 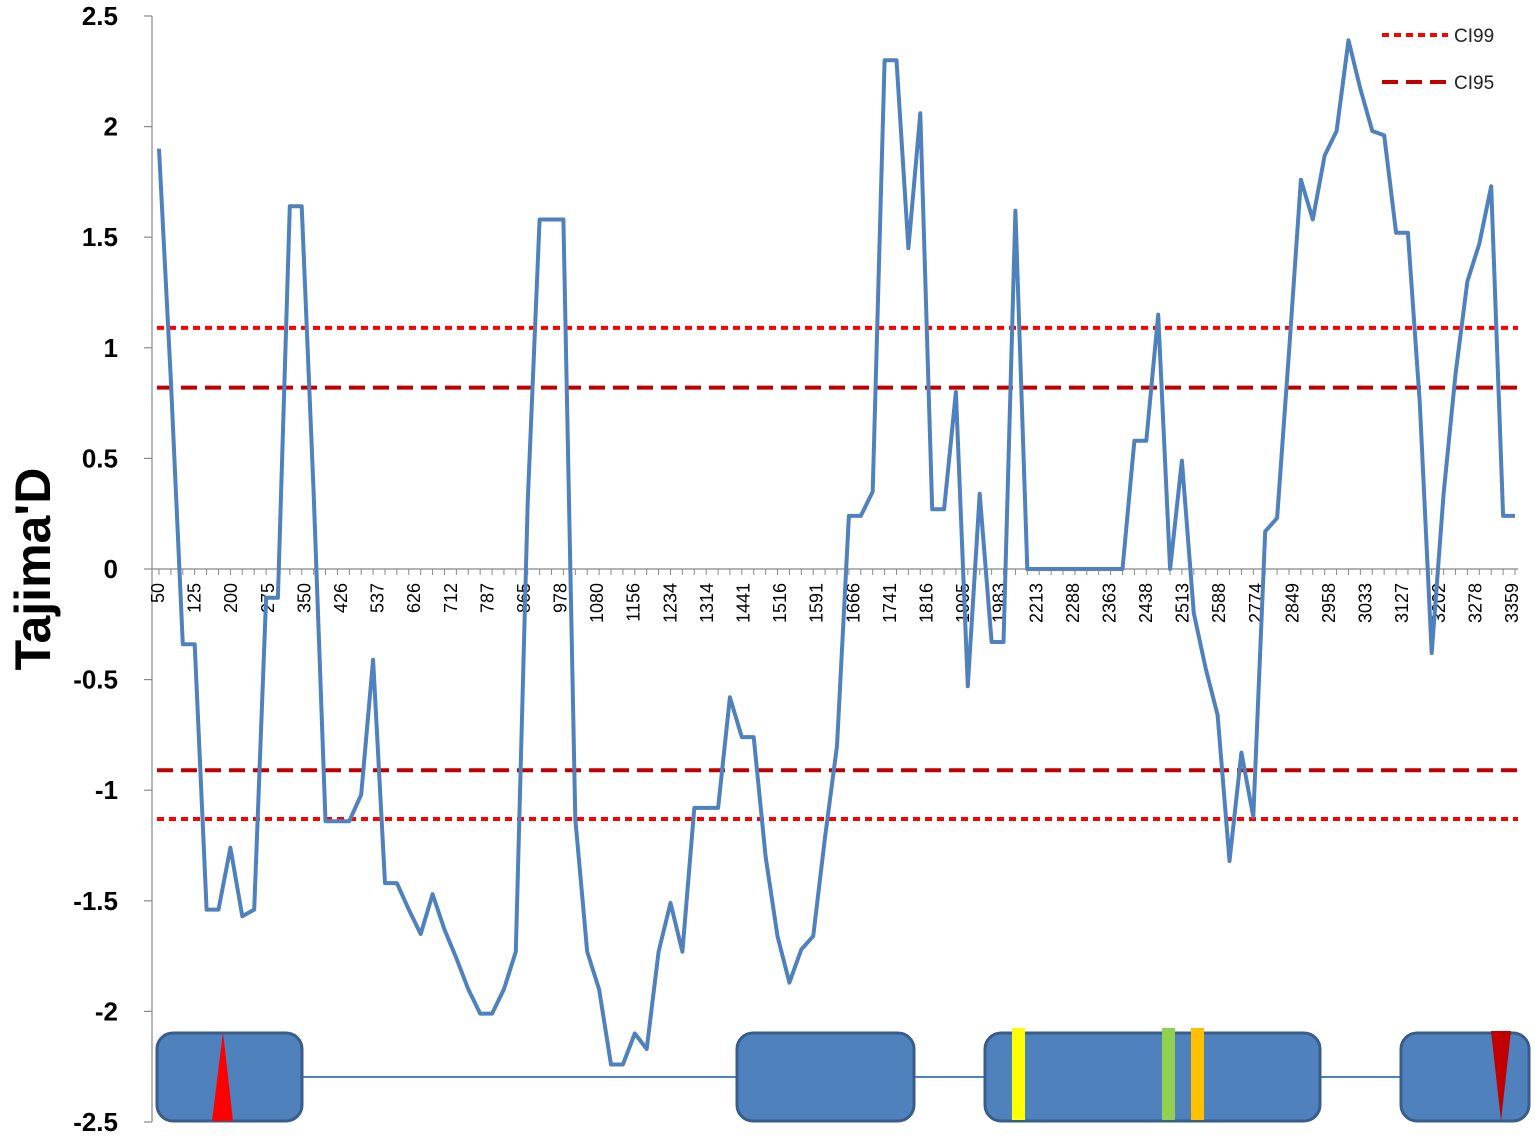 I want to click on x-tick-label: 3127, so click(x=1402, y=603).